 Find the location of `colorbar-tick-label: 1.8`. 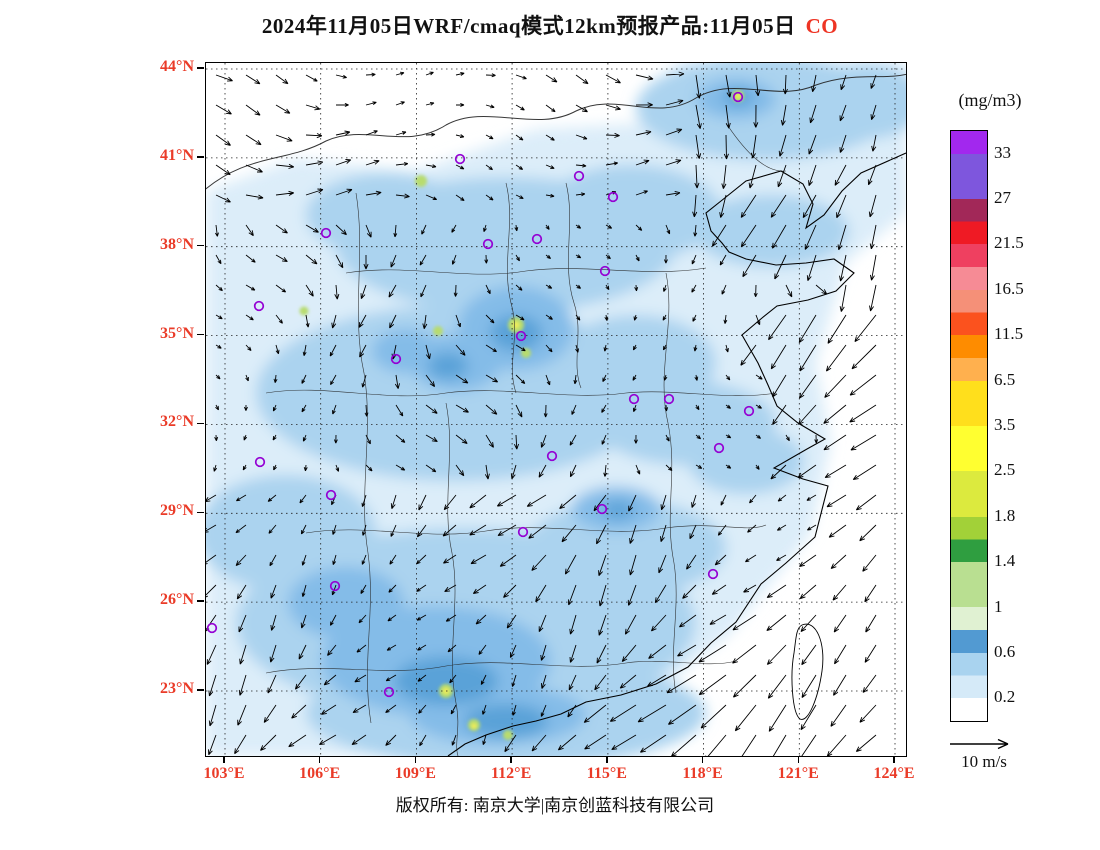

colorbar-tick-label: 1.8 is located at coordinates (1005, 515).